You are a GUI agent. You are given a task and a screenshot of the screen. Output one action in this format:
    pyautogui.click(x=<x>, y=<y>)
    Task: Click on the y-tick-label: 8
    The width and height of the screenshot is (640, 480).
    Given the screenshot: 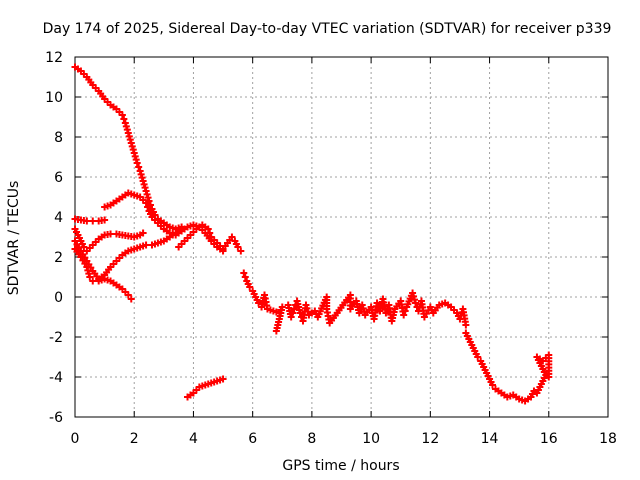 What is the action you would take?
    pyautogui.click(x=58, y=138)
    